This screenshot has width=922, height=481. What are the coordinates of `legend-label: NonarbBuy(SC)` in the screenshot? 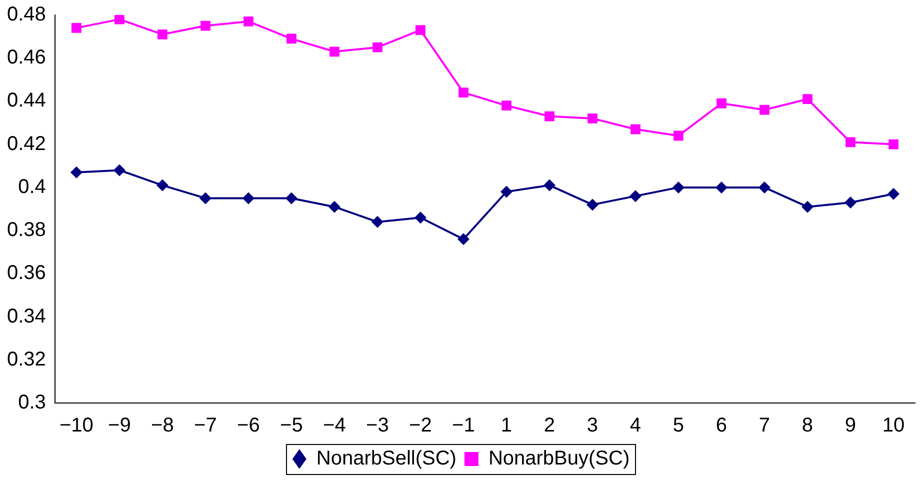 It's located at (559, 459).